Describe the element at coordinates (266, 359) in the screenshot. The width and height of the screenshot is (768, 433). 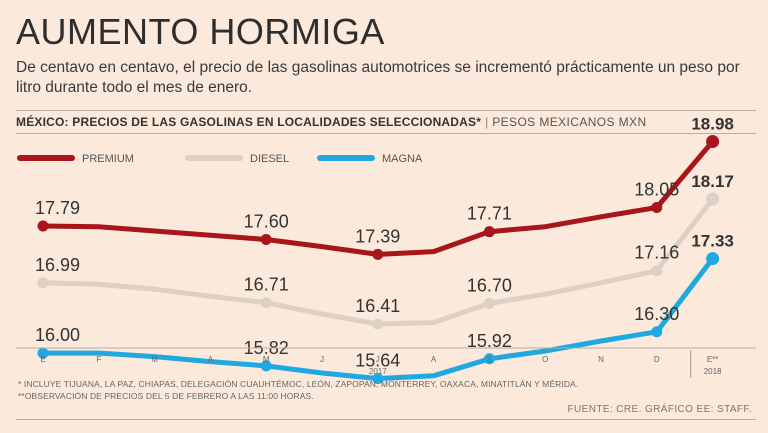
I see `x-tick-label-4: M` at that location.